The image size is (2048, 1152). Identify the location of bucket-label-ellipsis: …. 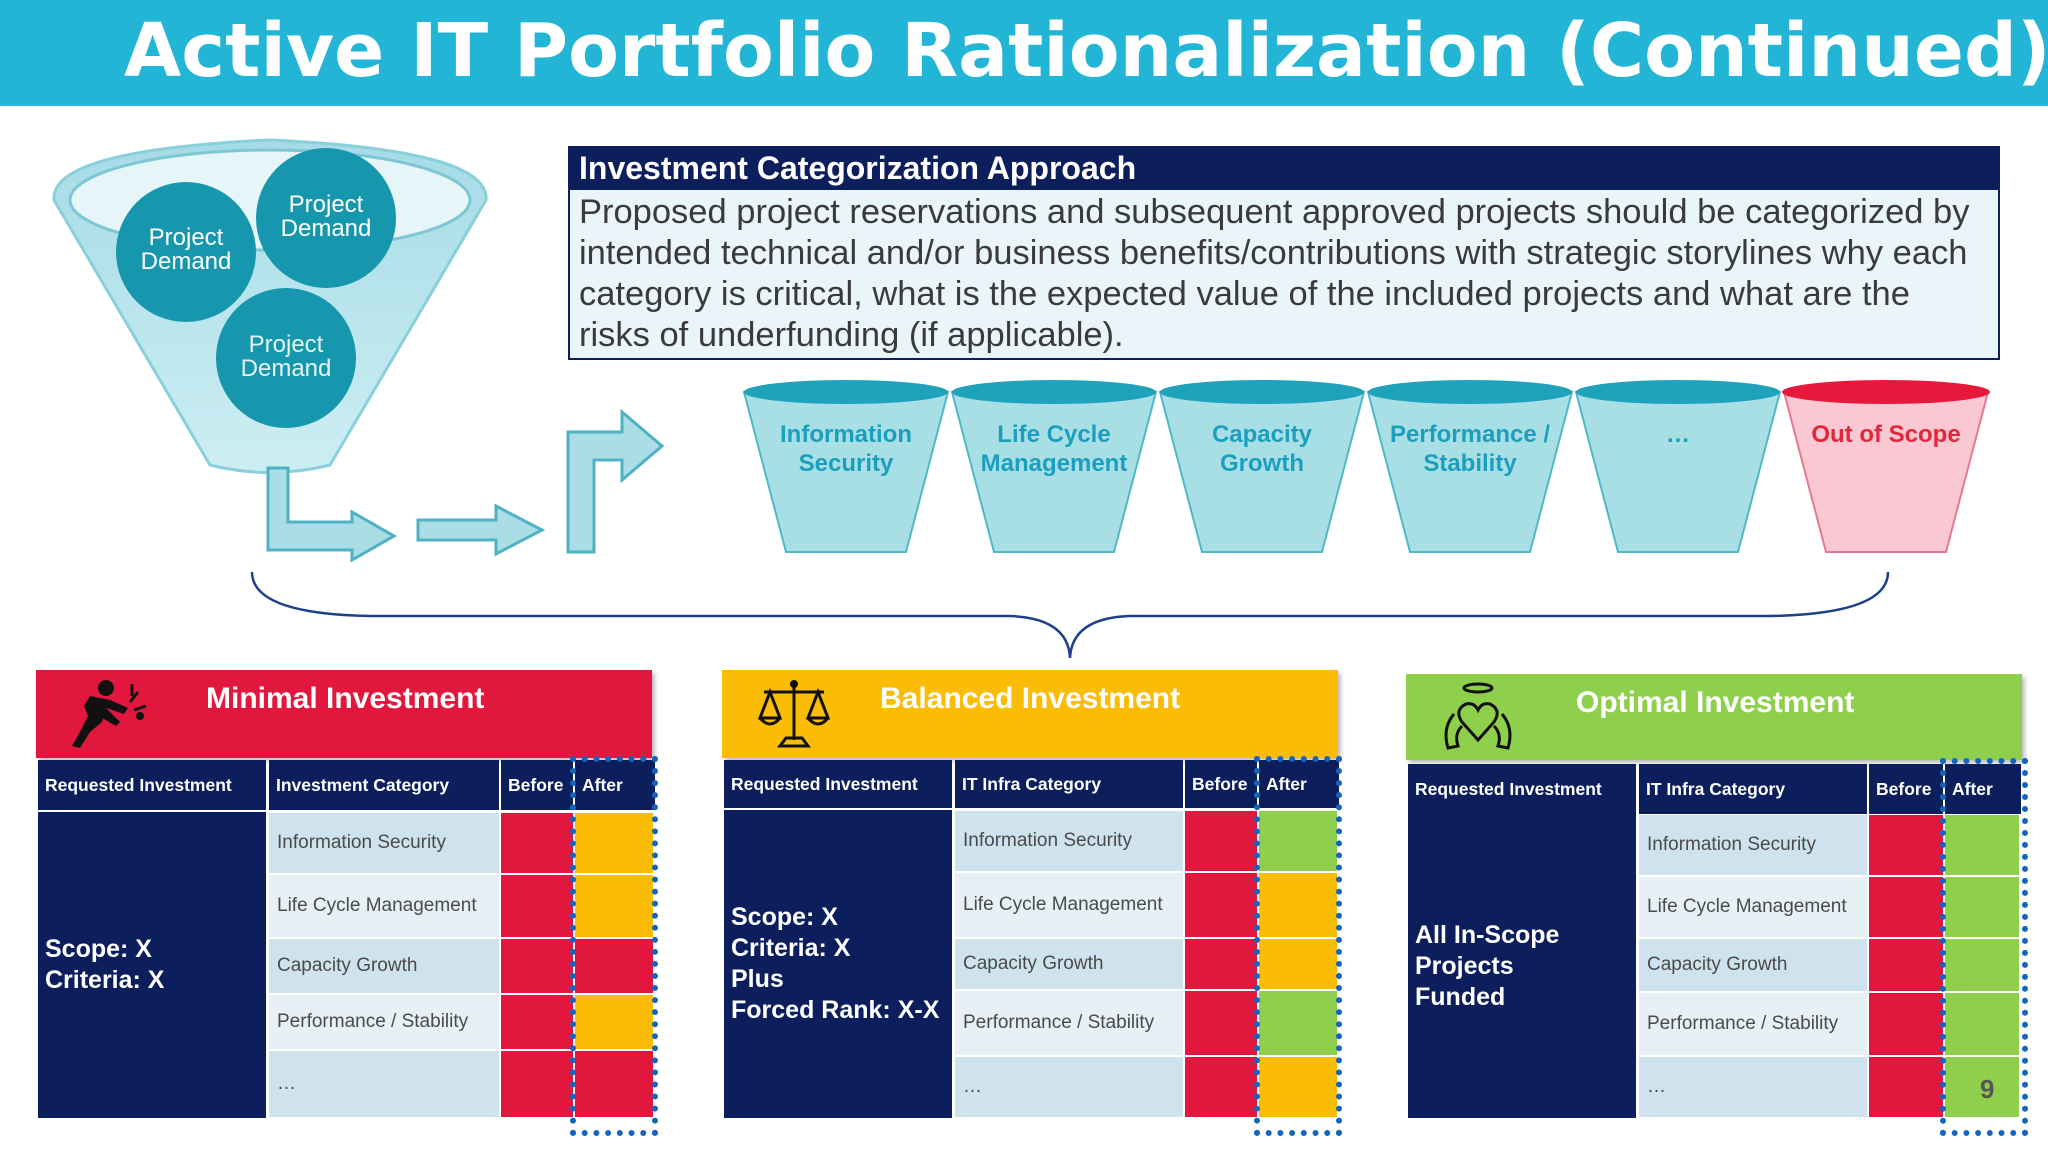
(1678, 434).